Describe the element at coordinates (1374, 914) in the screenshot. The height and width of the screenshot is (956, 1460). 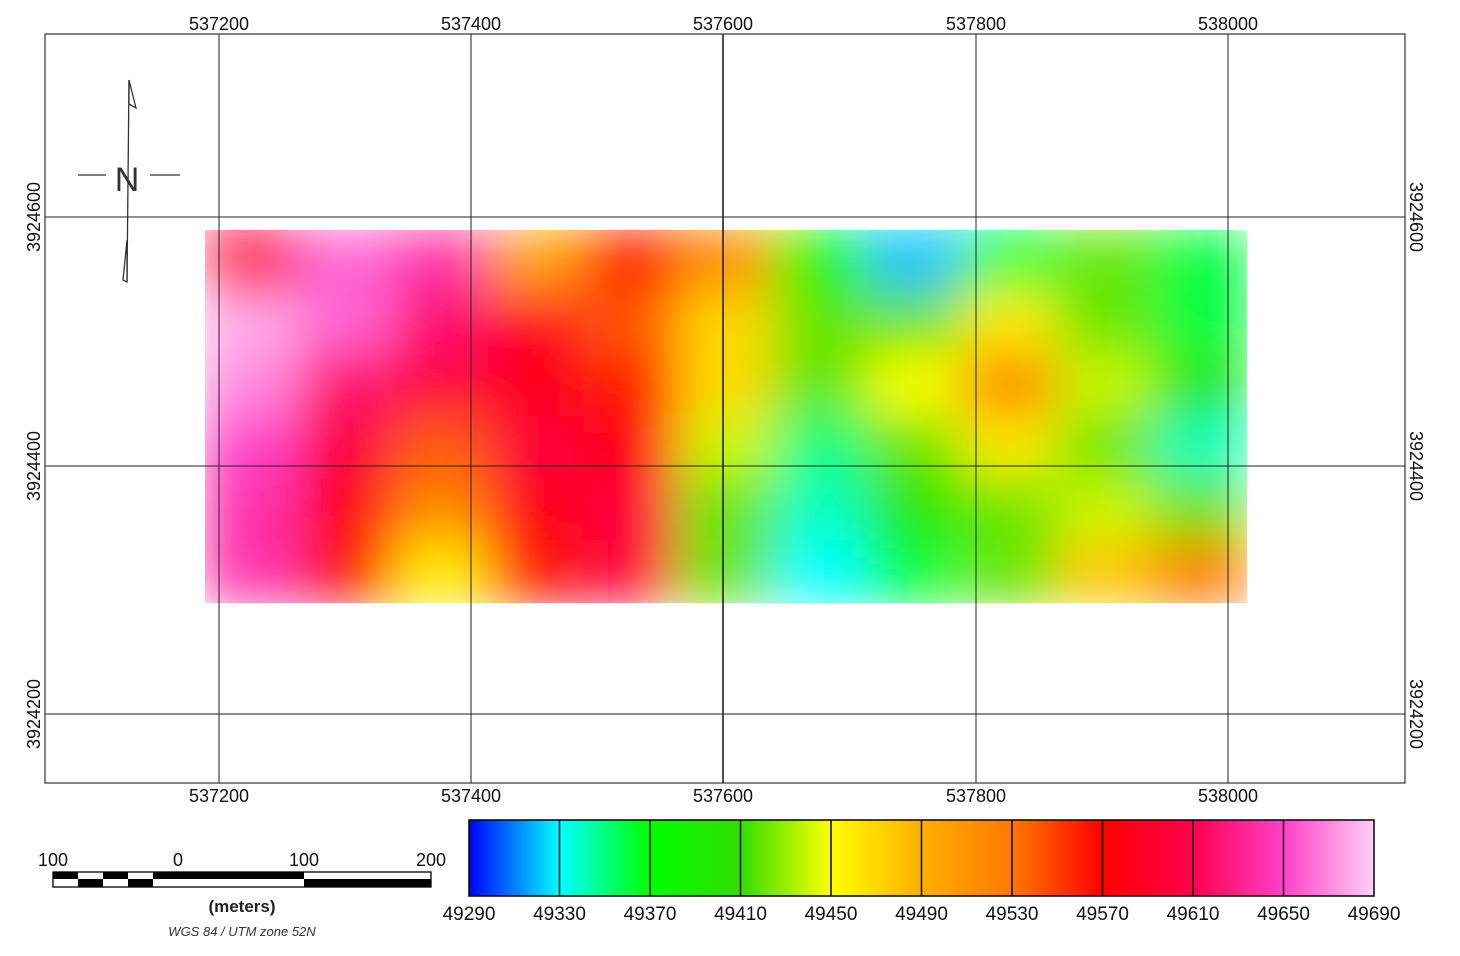
I see `color-legend-label: 49690` at that location.